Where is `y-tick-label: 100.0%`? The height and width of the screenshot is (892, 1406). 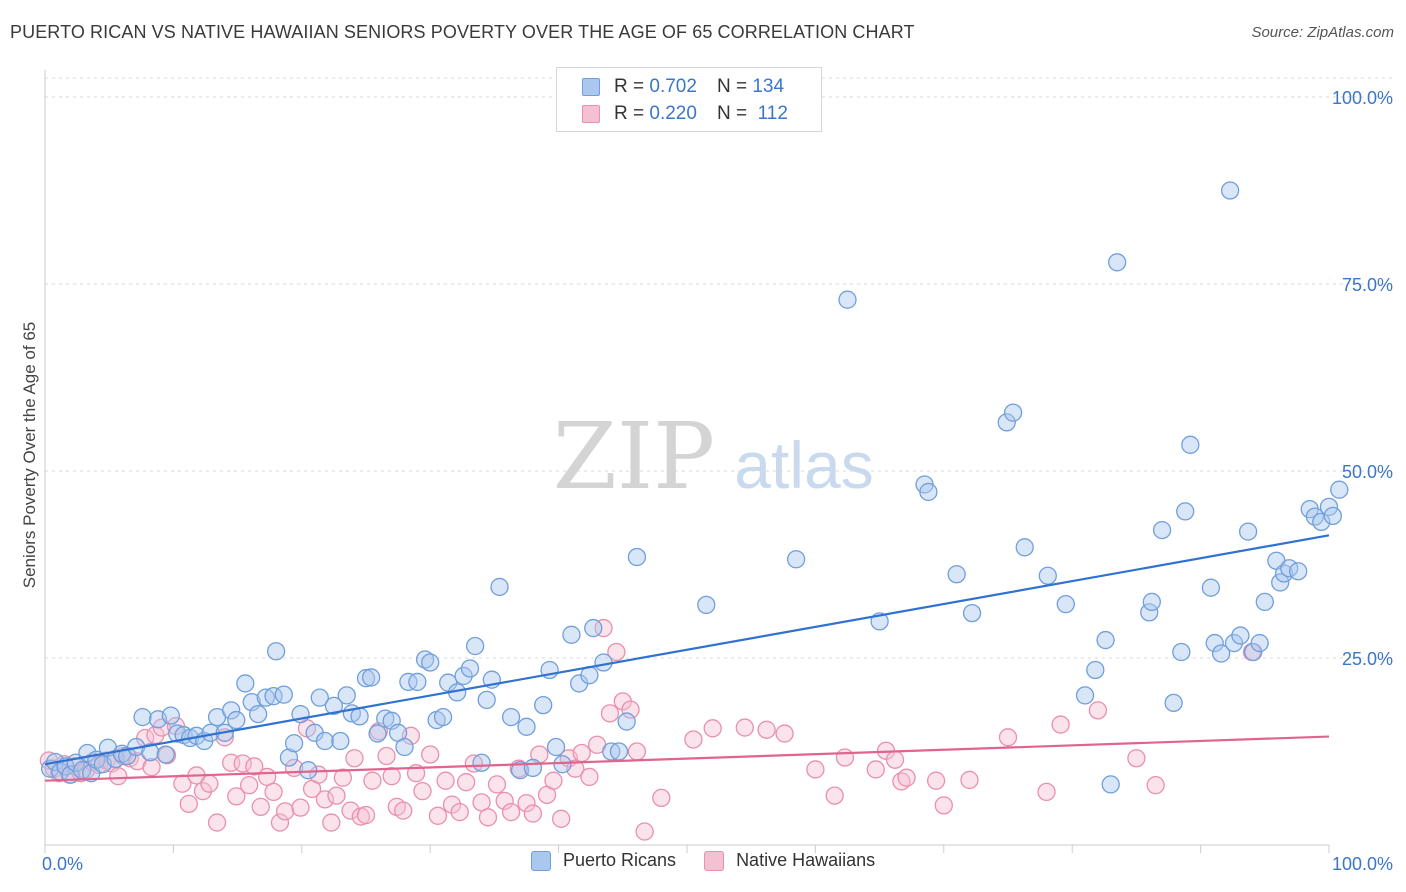 y-tick-label: 100.0% is located at coordinates (1362, 98).